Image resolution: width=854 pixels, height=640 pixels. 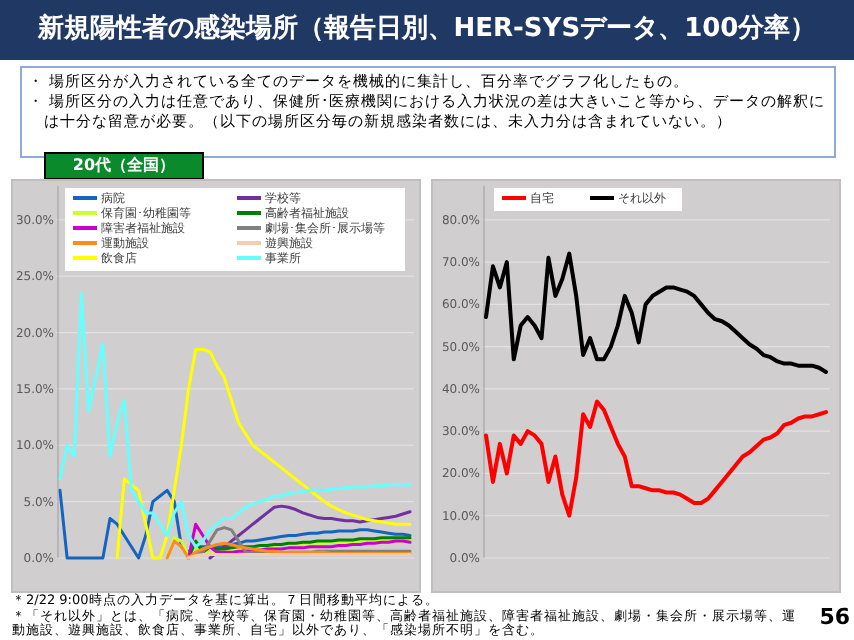 I want to click on text: 20代（全国）, so click(x=124, y=166).